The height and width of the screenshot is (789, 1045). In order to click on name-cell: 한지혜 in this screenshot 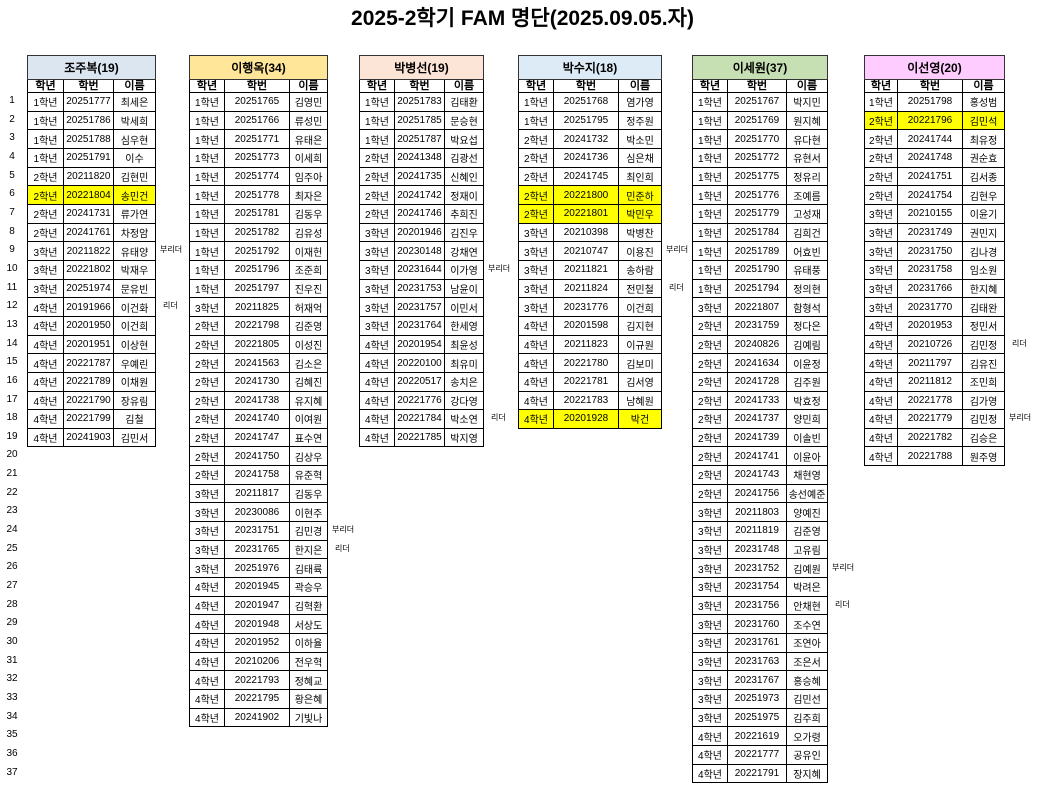, I will do `click(983, 288)`.